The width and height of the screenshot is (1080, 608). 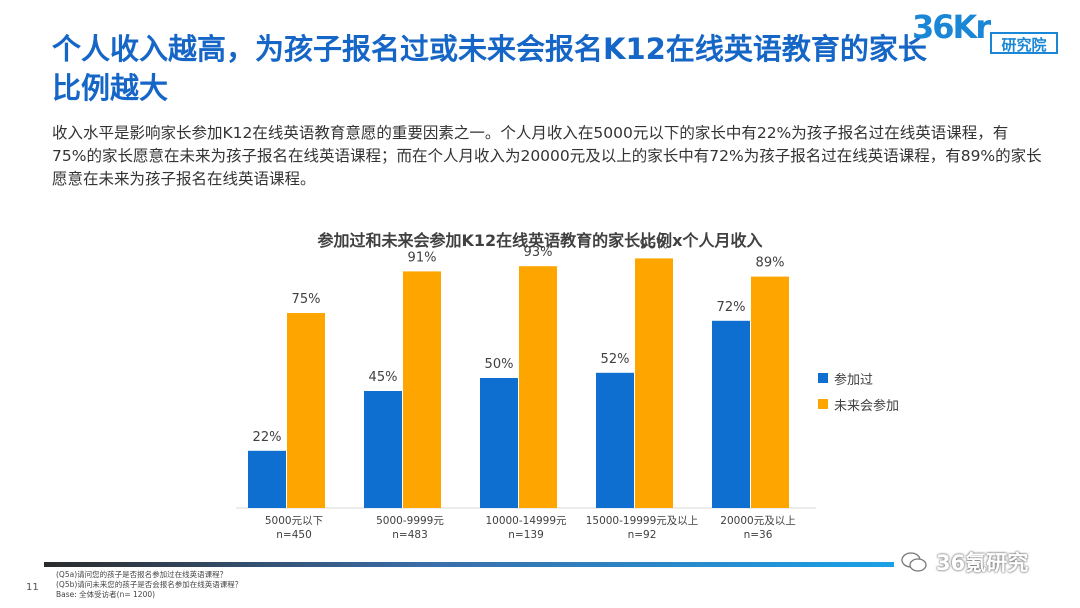 I want to click on data-label-future-2: 93%, so click(x=538, y=252).